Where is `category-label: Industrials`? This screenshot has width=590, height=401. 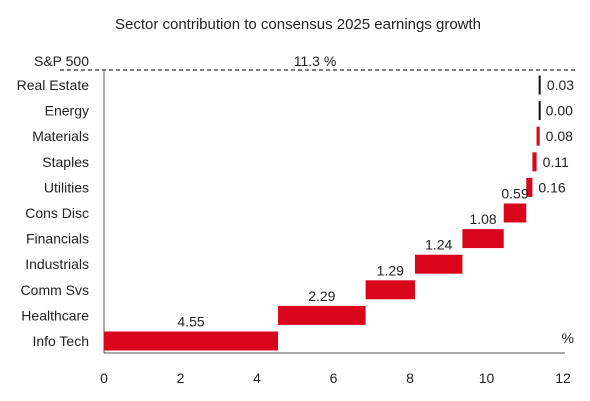
category-label: Industrials is located at coordinates (57, 264).